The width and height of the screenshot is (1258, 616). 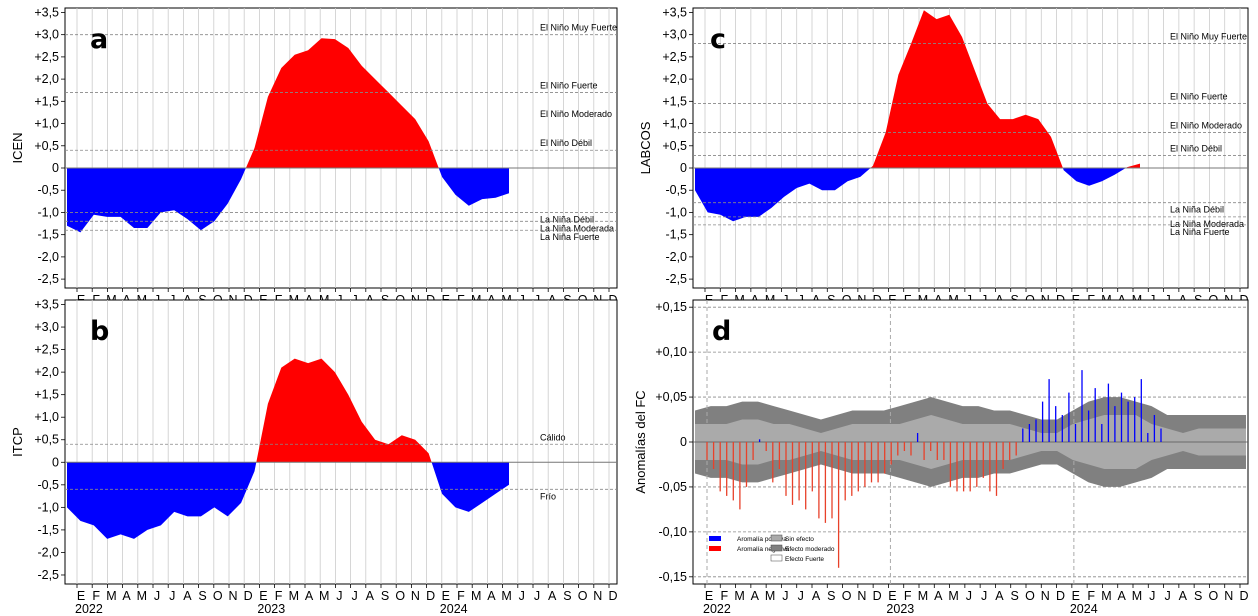 I want to click on legend-swatch-moderate, so click(x=776, y=548).